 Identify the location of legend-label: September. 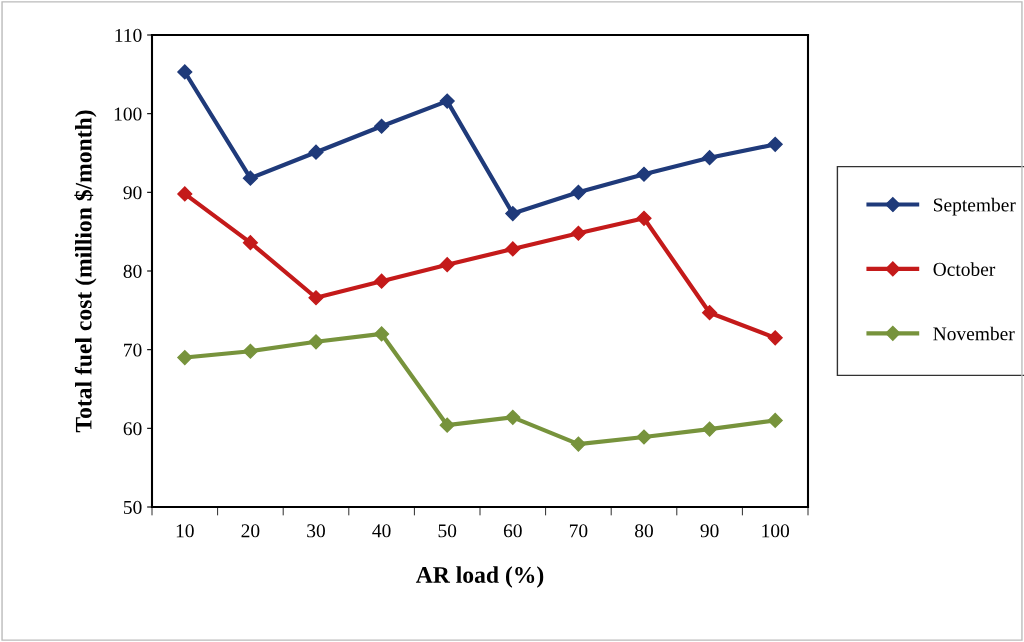
(974, 206).